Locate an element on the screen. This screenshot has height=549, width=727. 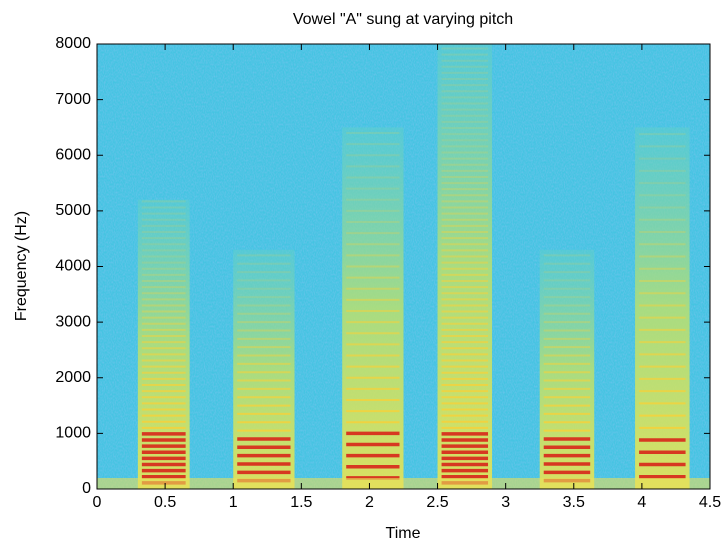
y-tick-label: 2000 is located at coordinates (73, 377).